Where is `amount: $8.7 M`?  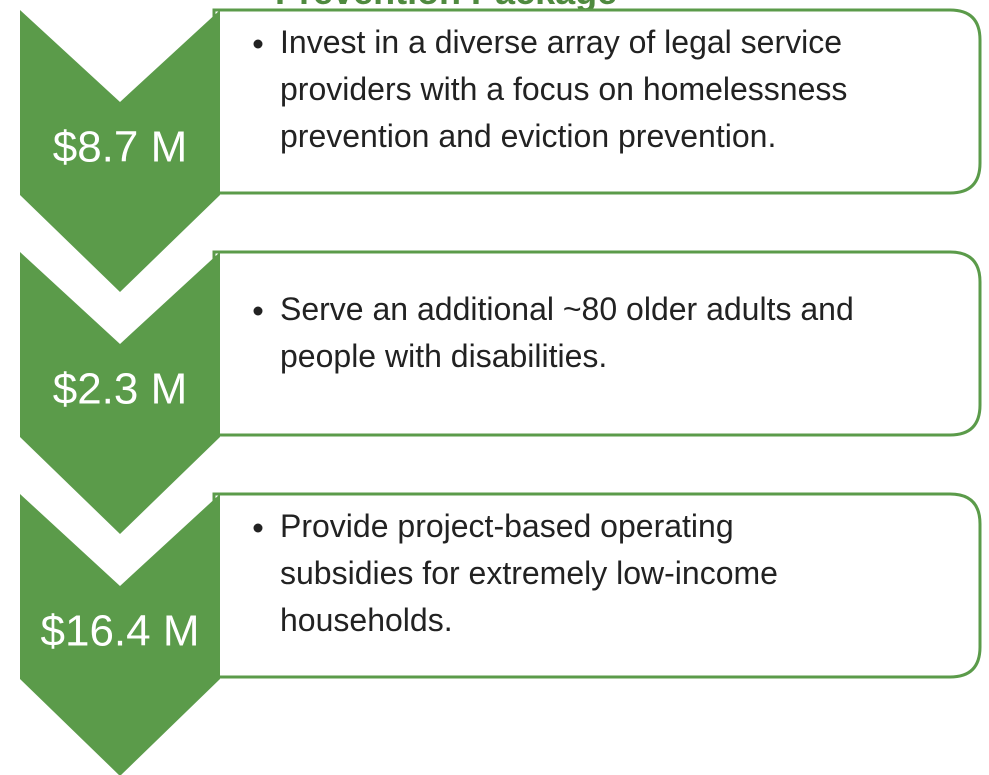
amount: $8.7 M is located at coordinates (120, 147).